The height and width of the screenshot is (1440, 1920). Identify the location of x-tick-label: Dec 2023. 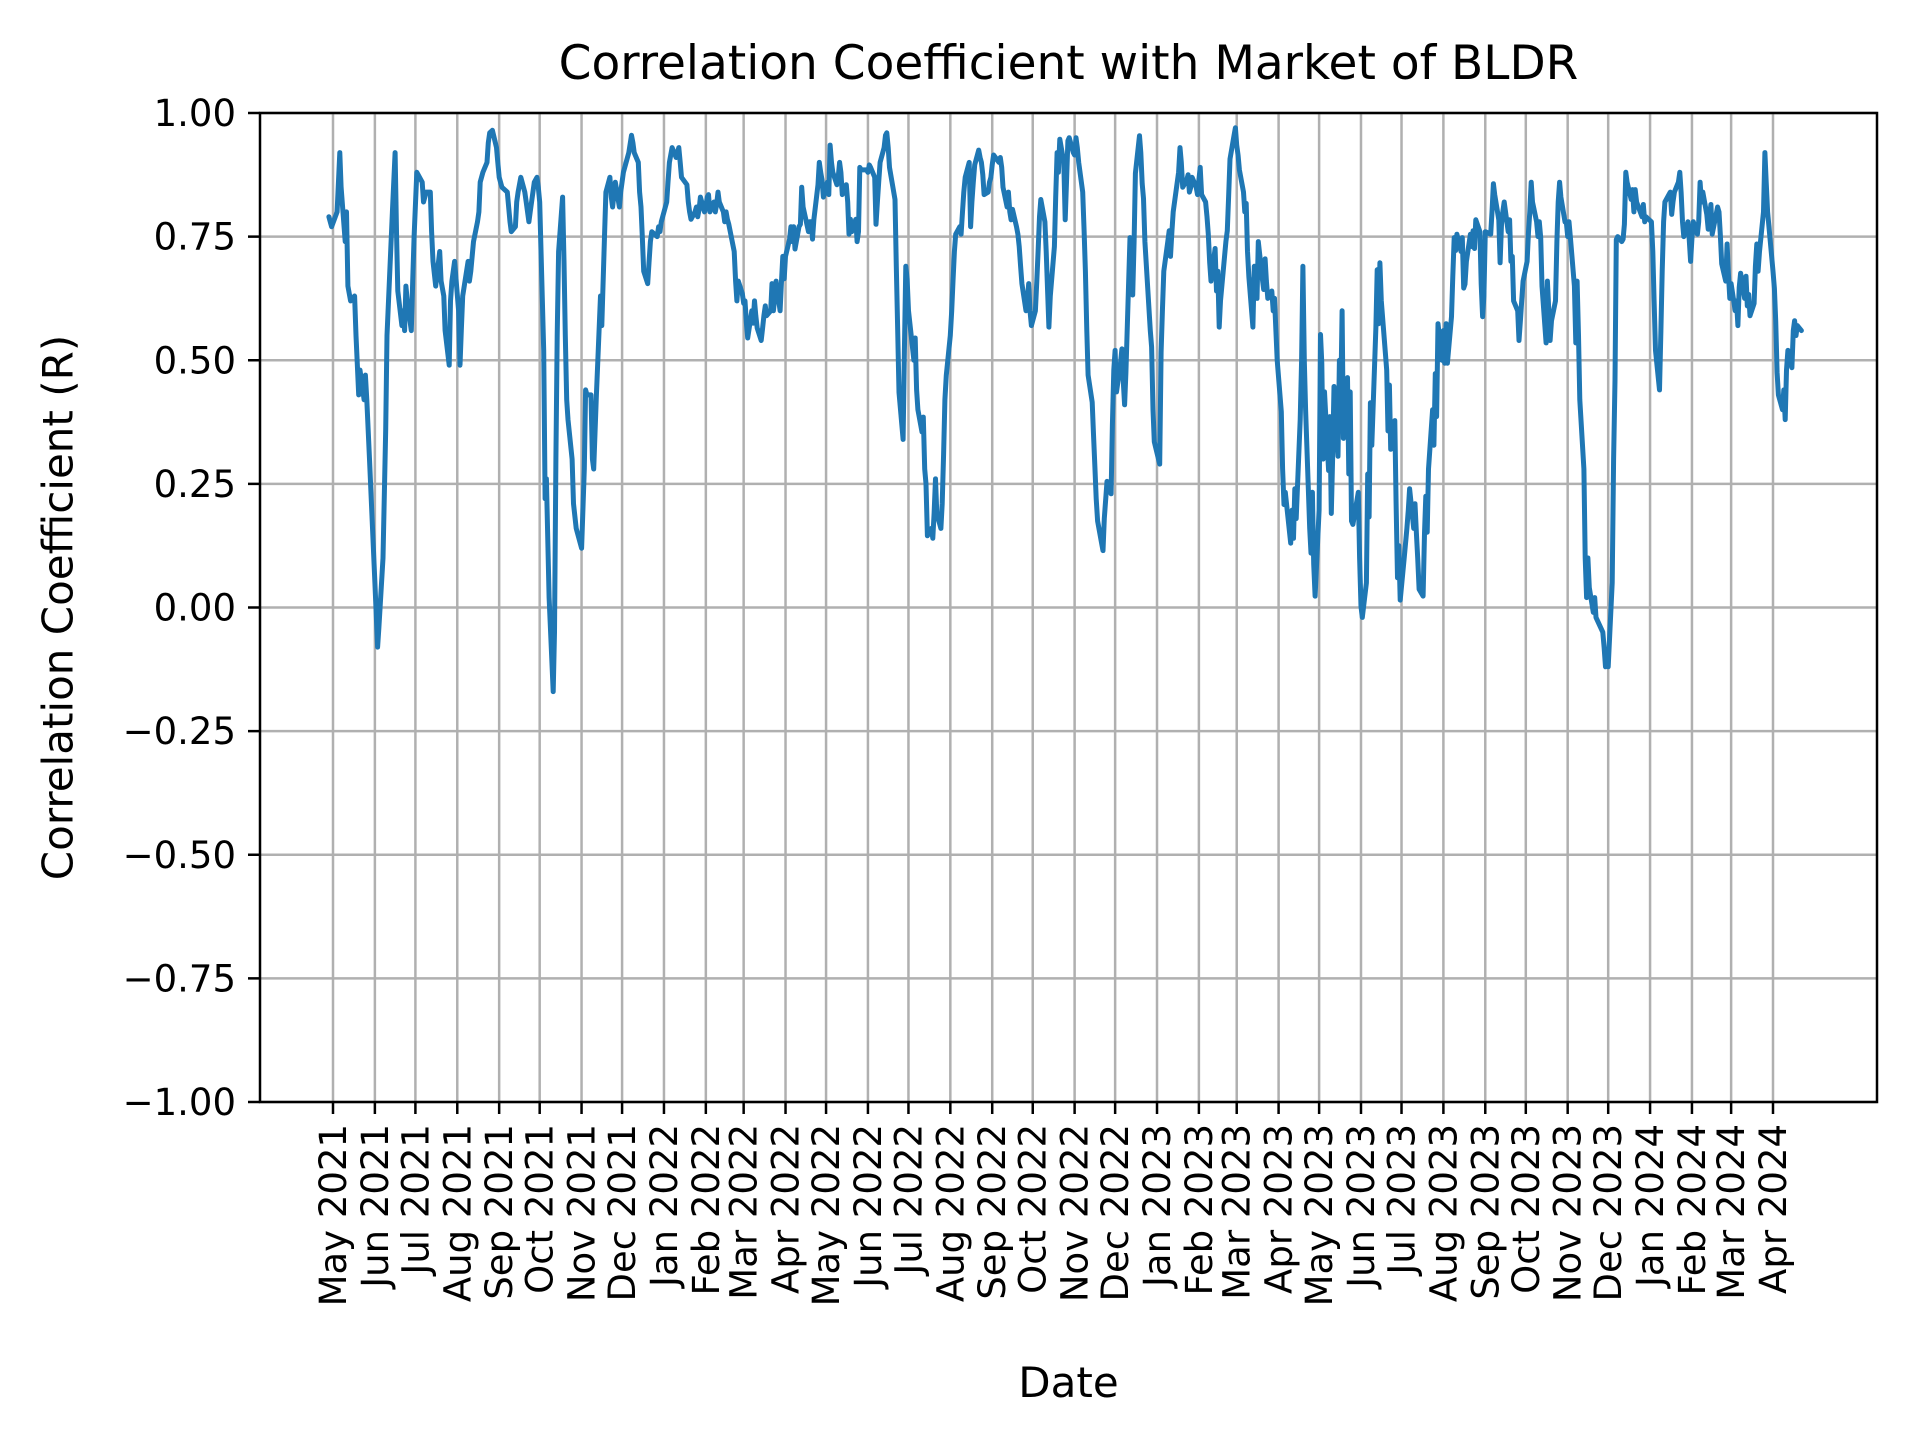
(1608, 1213).